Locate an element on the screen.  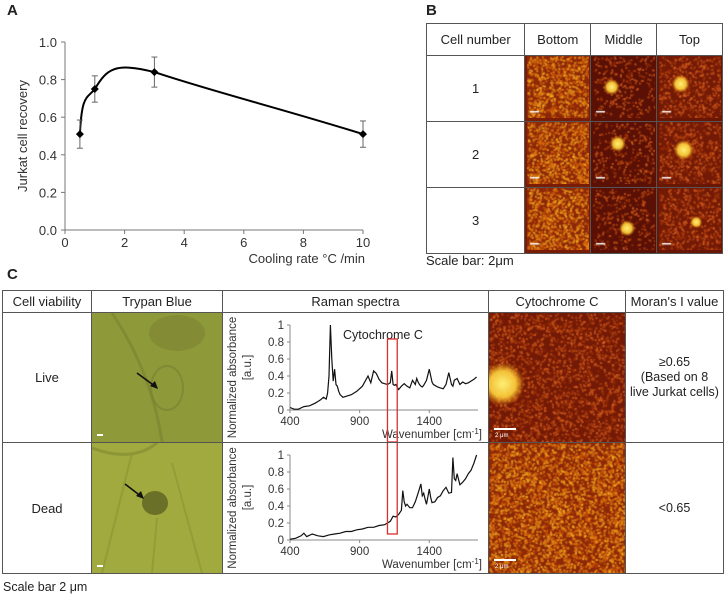
x-tick-label: 400 is located at coordinates (289, 422).